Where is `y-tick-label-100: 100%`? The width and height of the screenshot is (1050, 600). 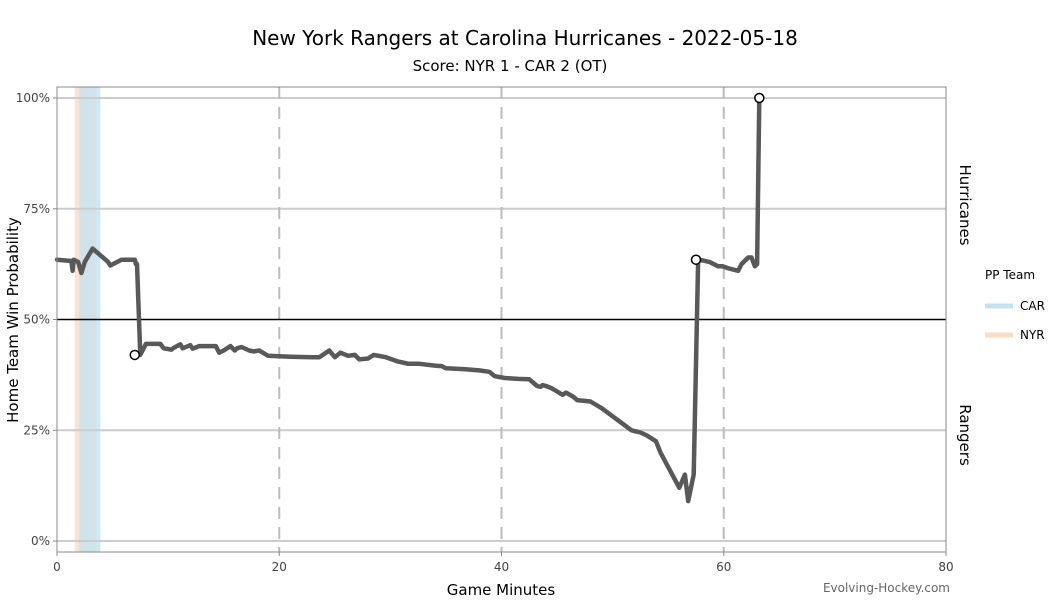 y-tick-label-100: 100% is located at coordinates (33, 98).